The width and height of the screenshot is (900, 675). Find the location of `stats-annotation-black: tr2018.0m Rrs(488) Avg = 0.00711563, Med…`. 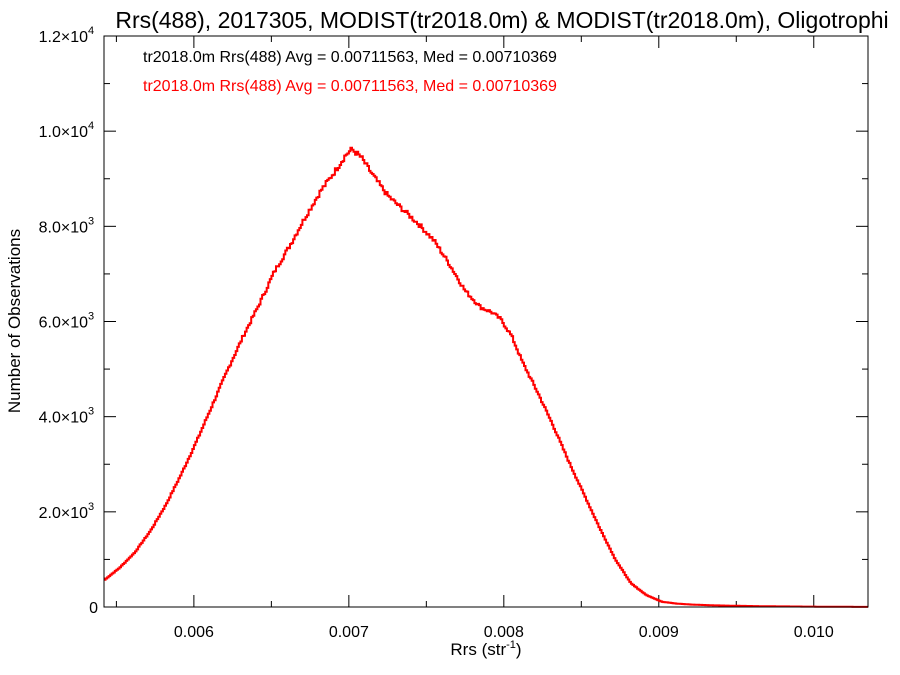

stats-annotation-black: tr2018.0m Rrs(488) Avg = 0.00711563, Med… is located at coordinates (350, 57).